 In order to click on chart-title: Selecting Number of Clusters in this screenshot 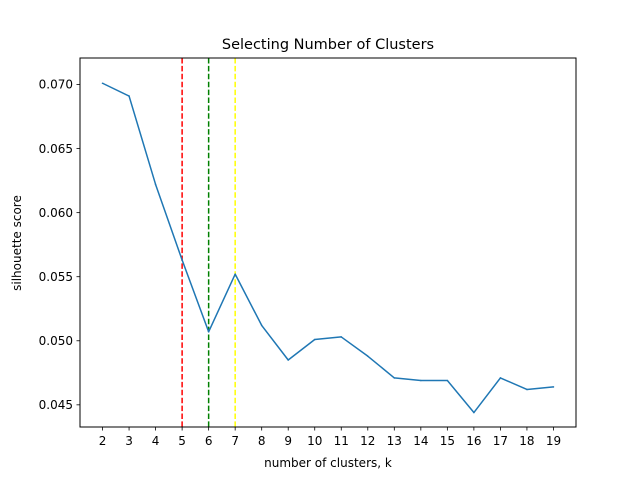, I will do `click(328, 45)`.